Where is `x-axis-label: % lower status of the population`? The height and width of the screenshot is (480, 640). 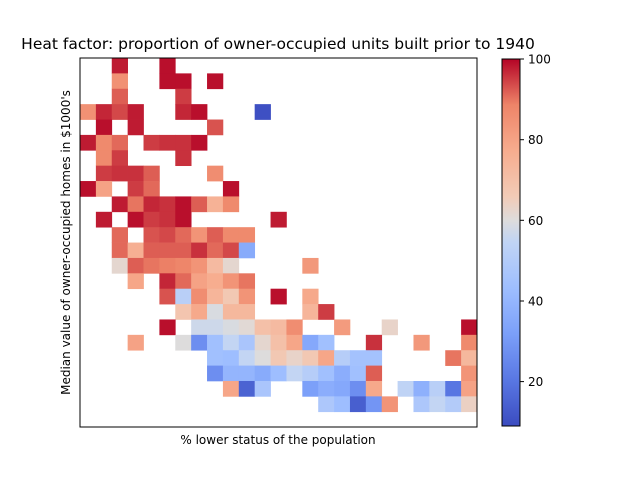
x-axis-label: % lower status of the population is located at coordinates (277, 440).